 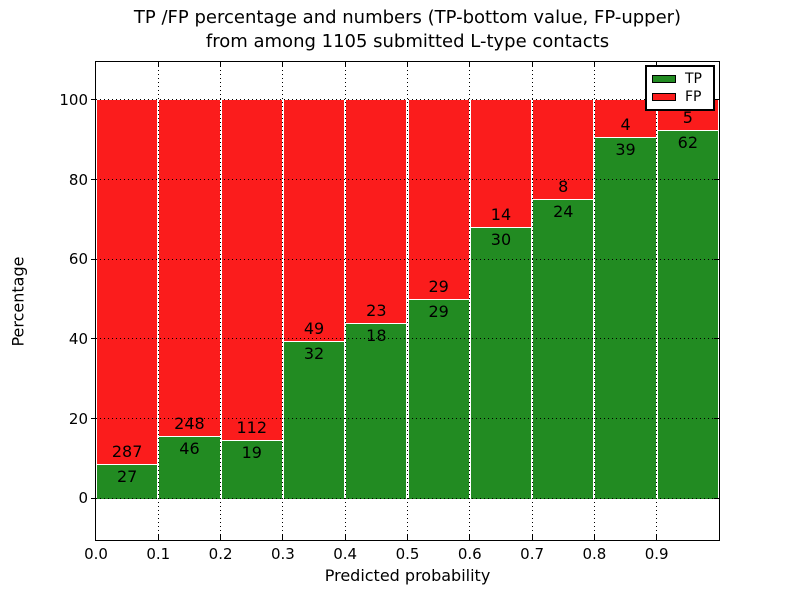 I want to click on x-tick-label: 0.2, so click(x=220, y=554).